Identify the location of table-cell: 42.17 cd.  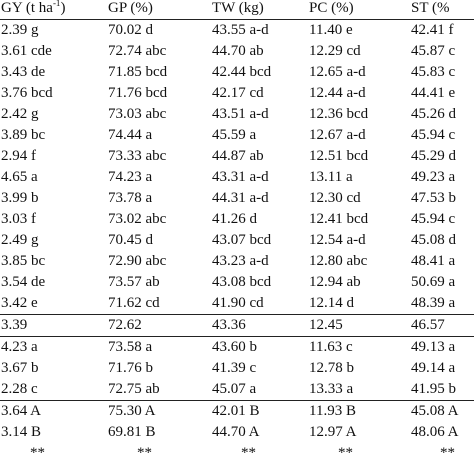
(238, 93).